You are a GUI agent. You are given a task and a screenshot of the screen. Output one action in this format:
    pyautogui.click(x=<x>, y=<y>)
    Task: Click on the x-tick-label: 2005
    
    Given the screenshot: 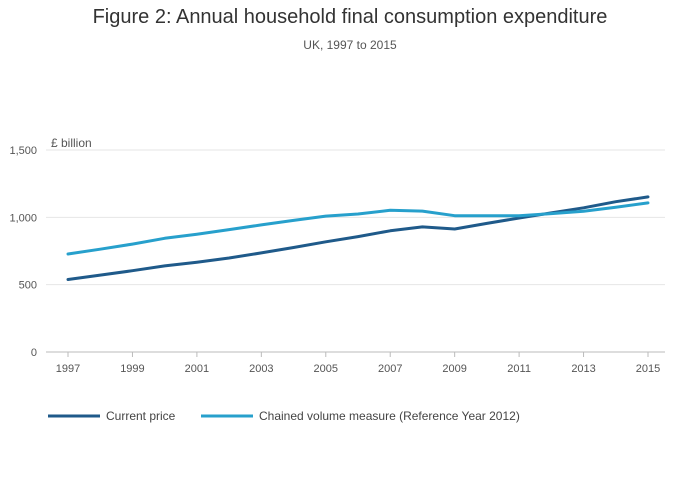 What is the action you would take?
    pyautogui.click(x=326, y=369)
    